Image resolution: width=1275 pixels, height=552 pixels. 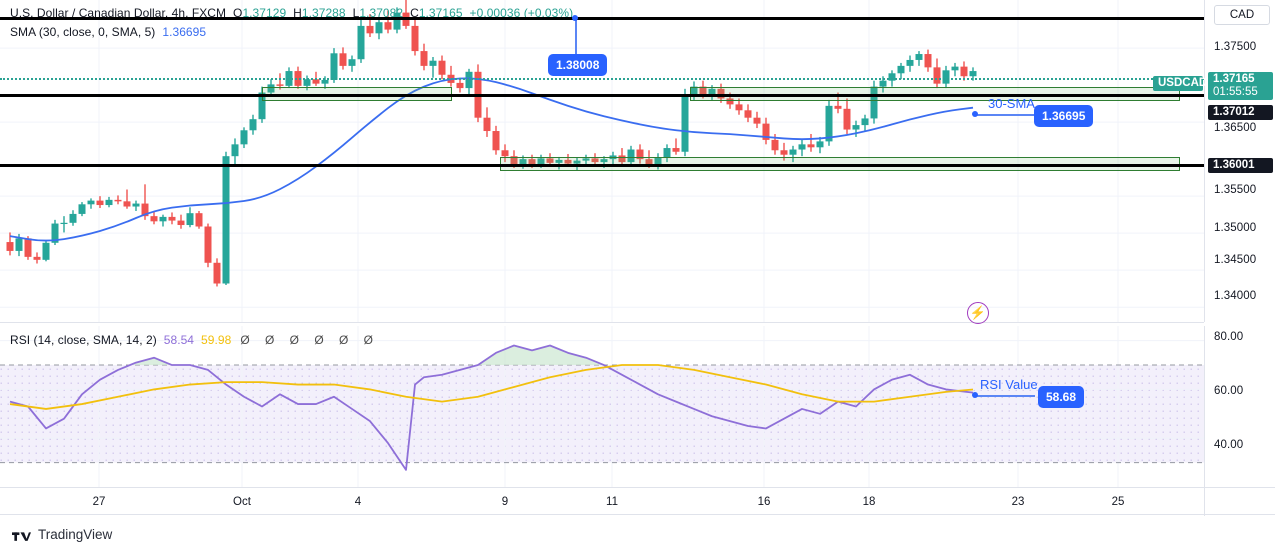 I want to click on sma-value-bubble: 1.36695, so click(x=1064, y=116).